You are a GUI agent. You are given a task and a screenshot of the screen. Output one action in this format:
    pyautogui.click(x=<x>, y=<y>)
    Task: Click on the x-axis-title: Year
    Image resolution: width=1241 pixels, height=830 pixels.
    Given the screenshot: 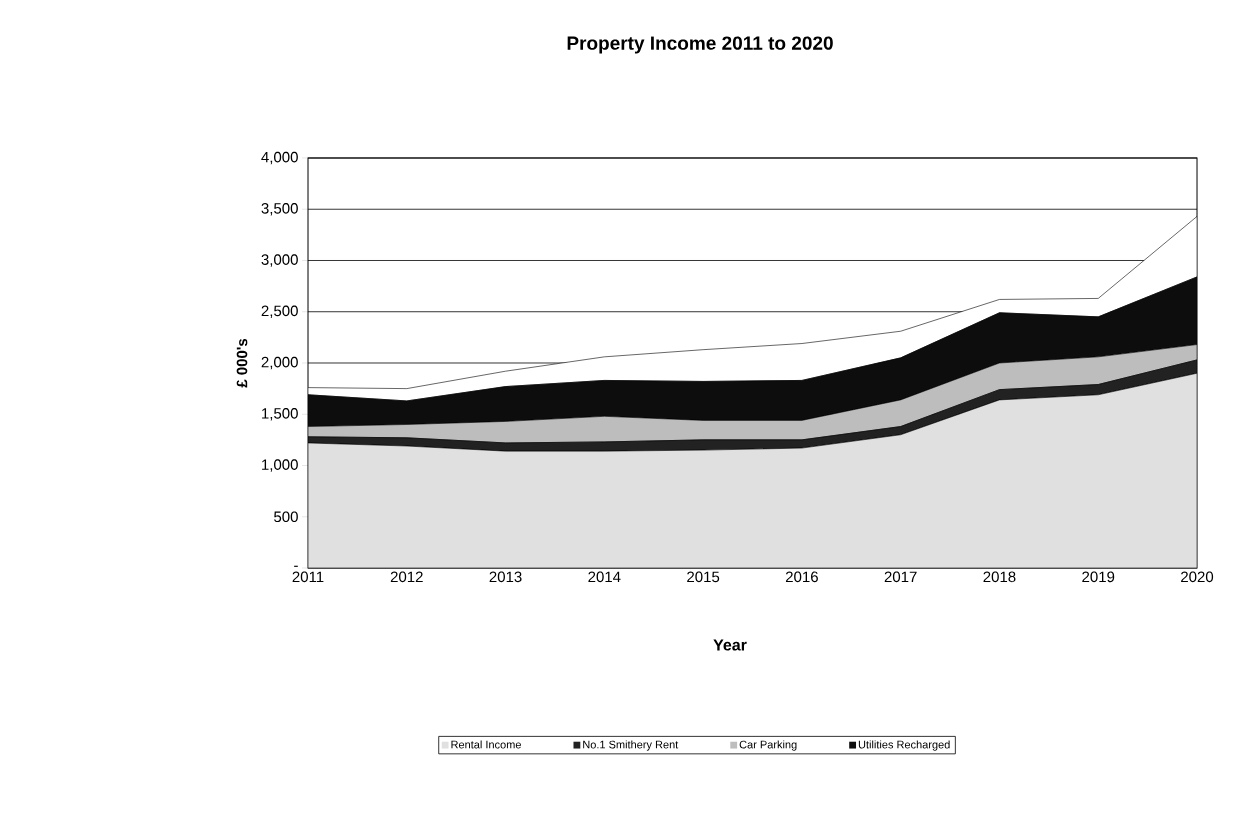 What is the action you would take?
    pyautogui.click(x=730, y=645)
    